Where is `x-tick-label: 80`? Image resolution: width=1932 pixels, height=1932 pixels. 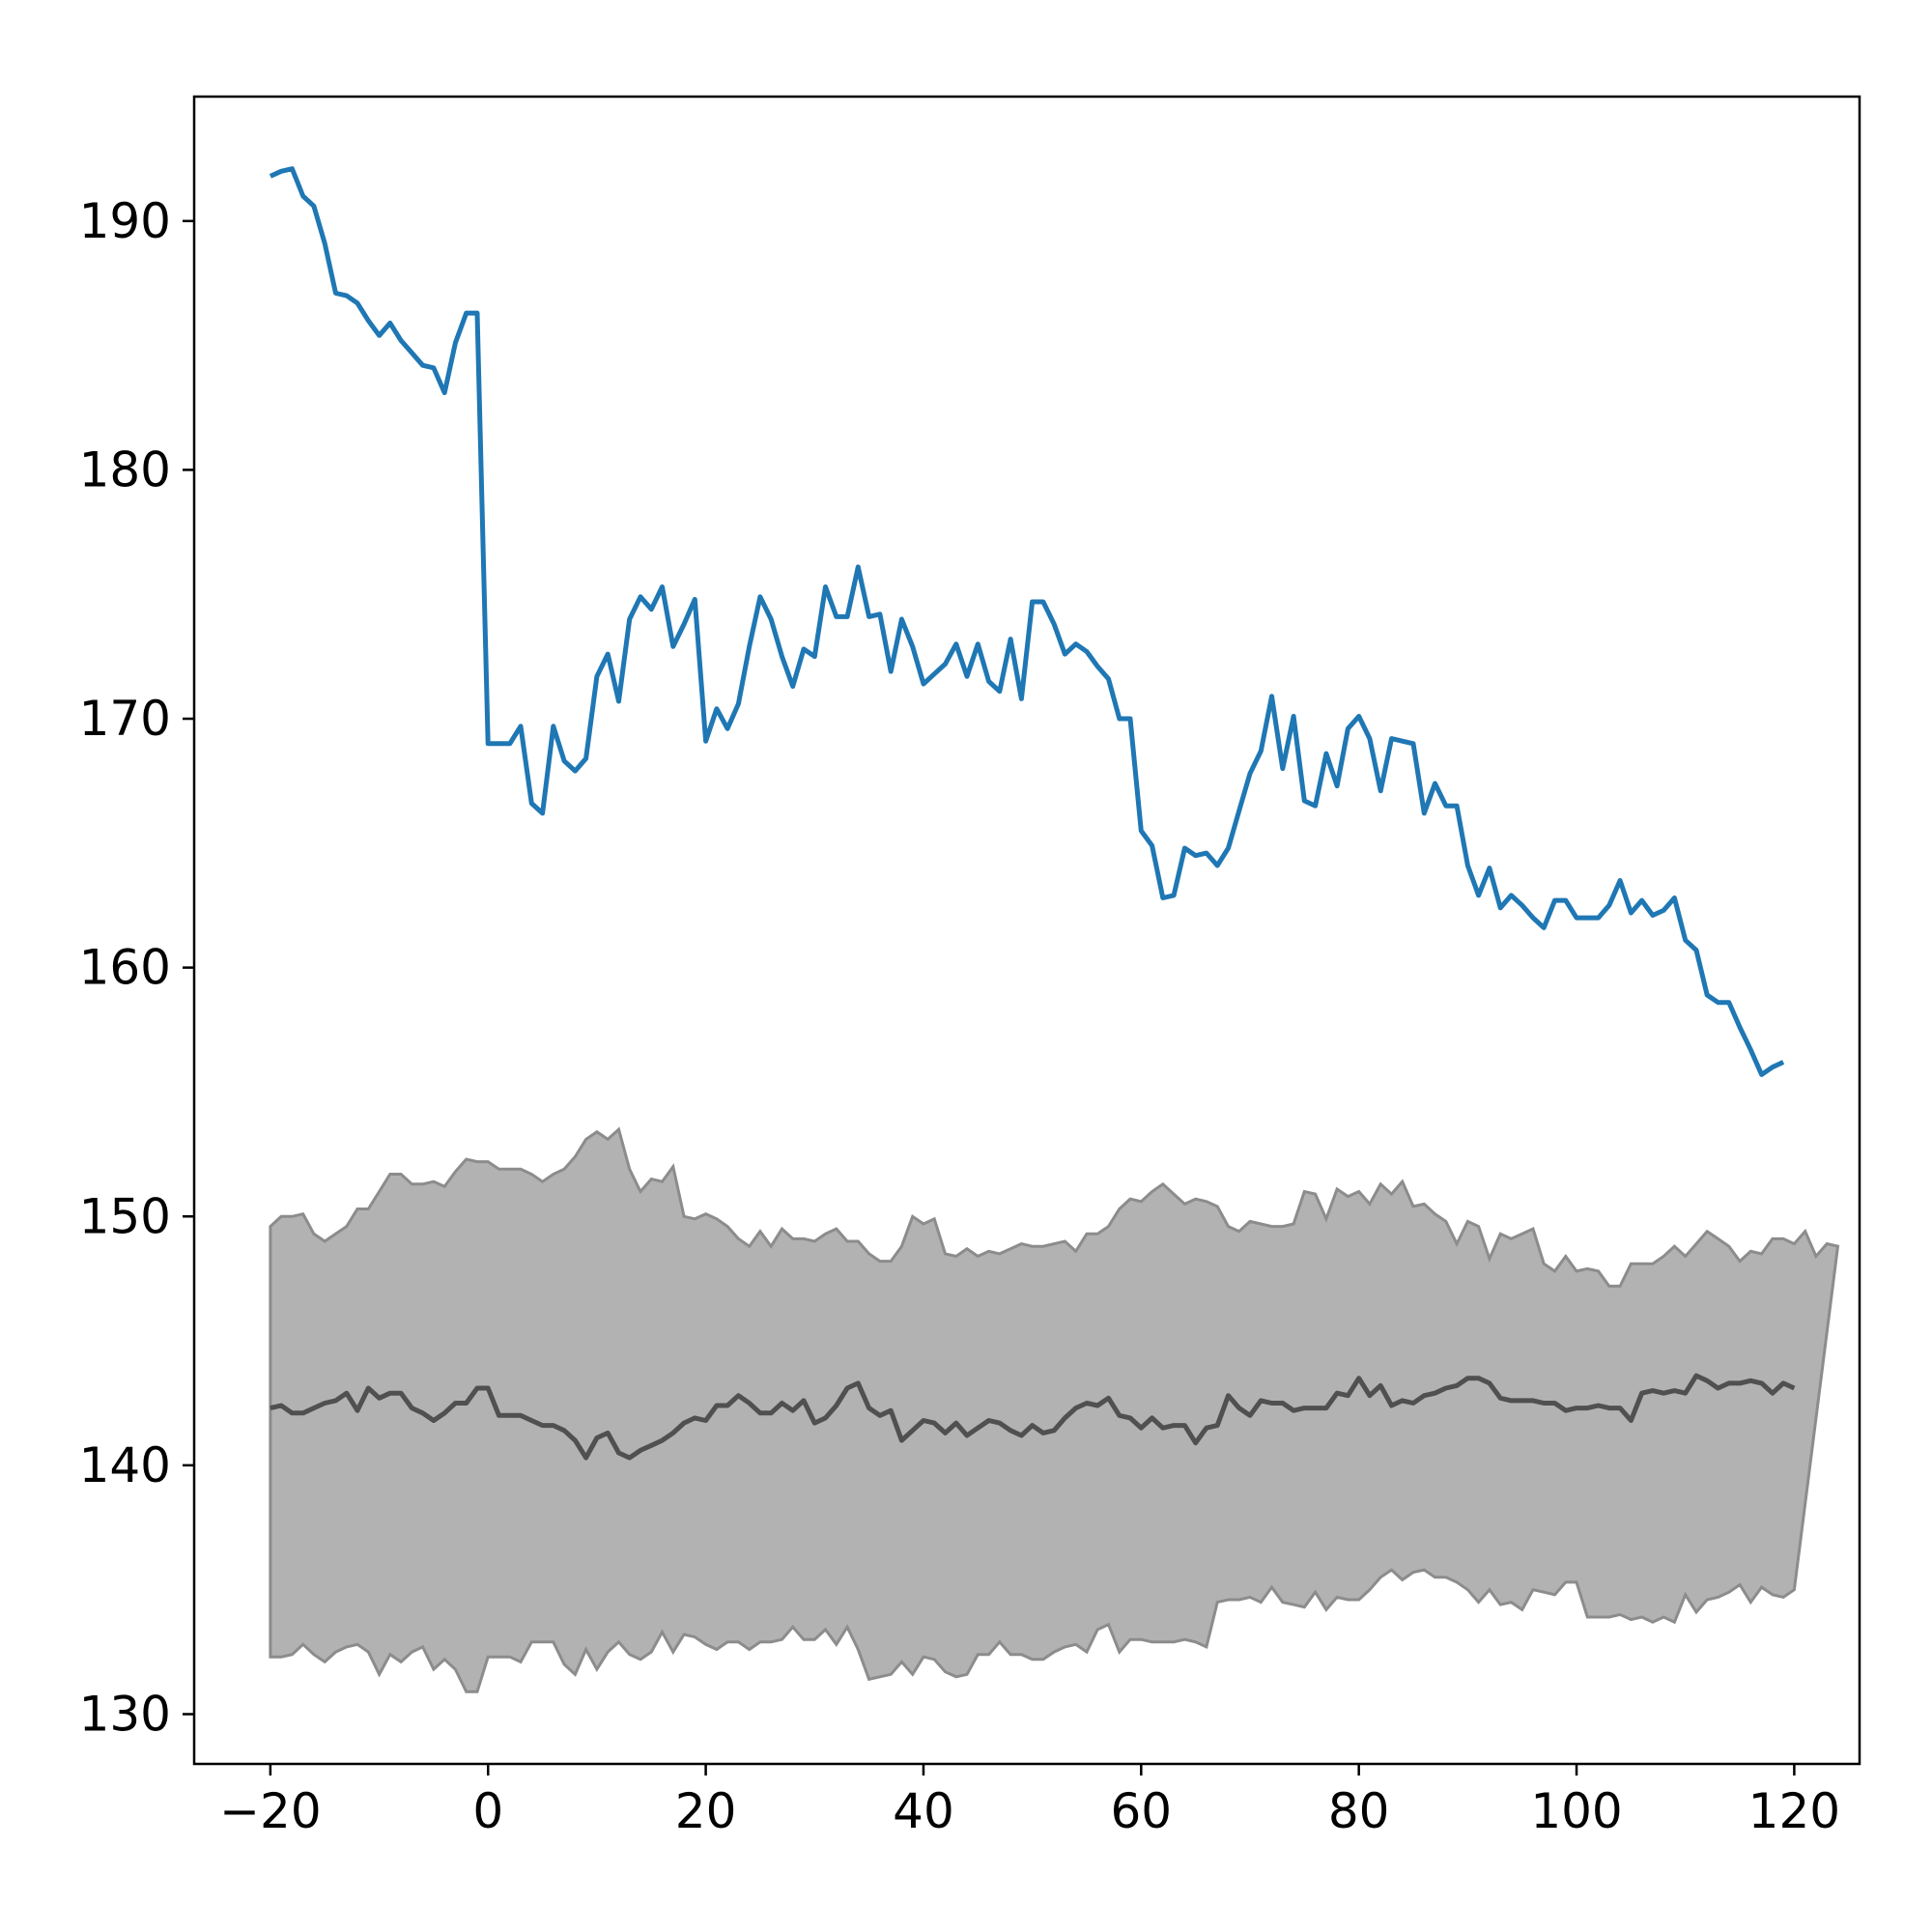
x-tick-label: 80 is located at coordinates (1359, 1811).